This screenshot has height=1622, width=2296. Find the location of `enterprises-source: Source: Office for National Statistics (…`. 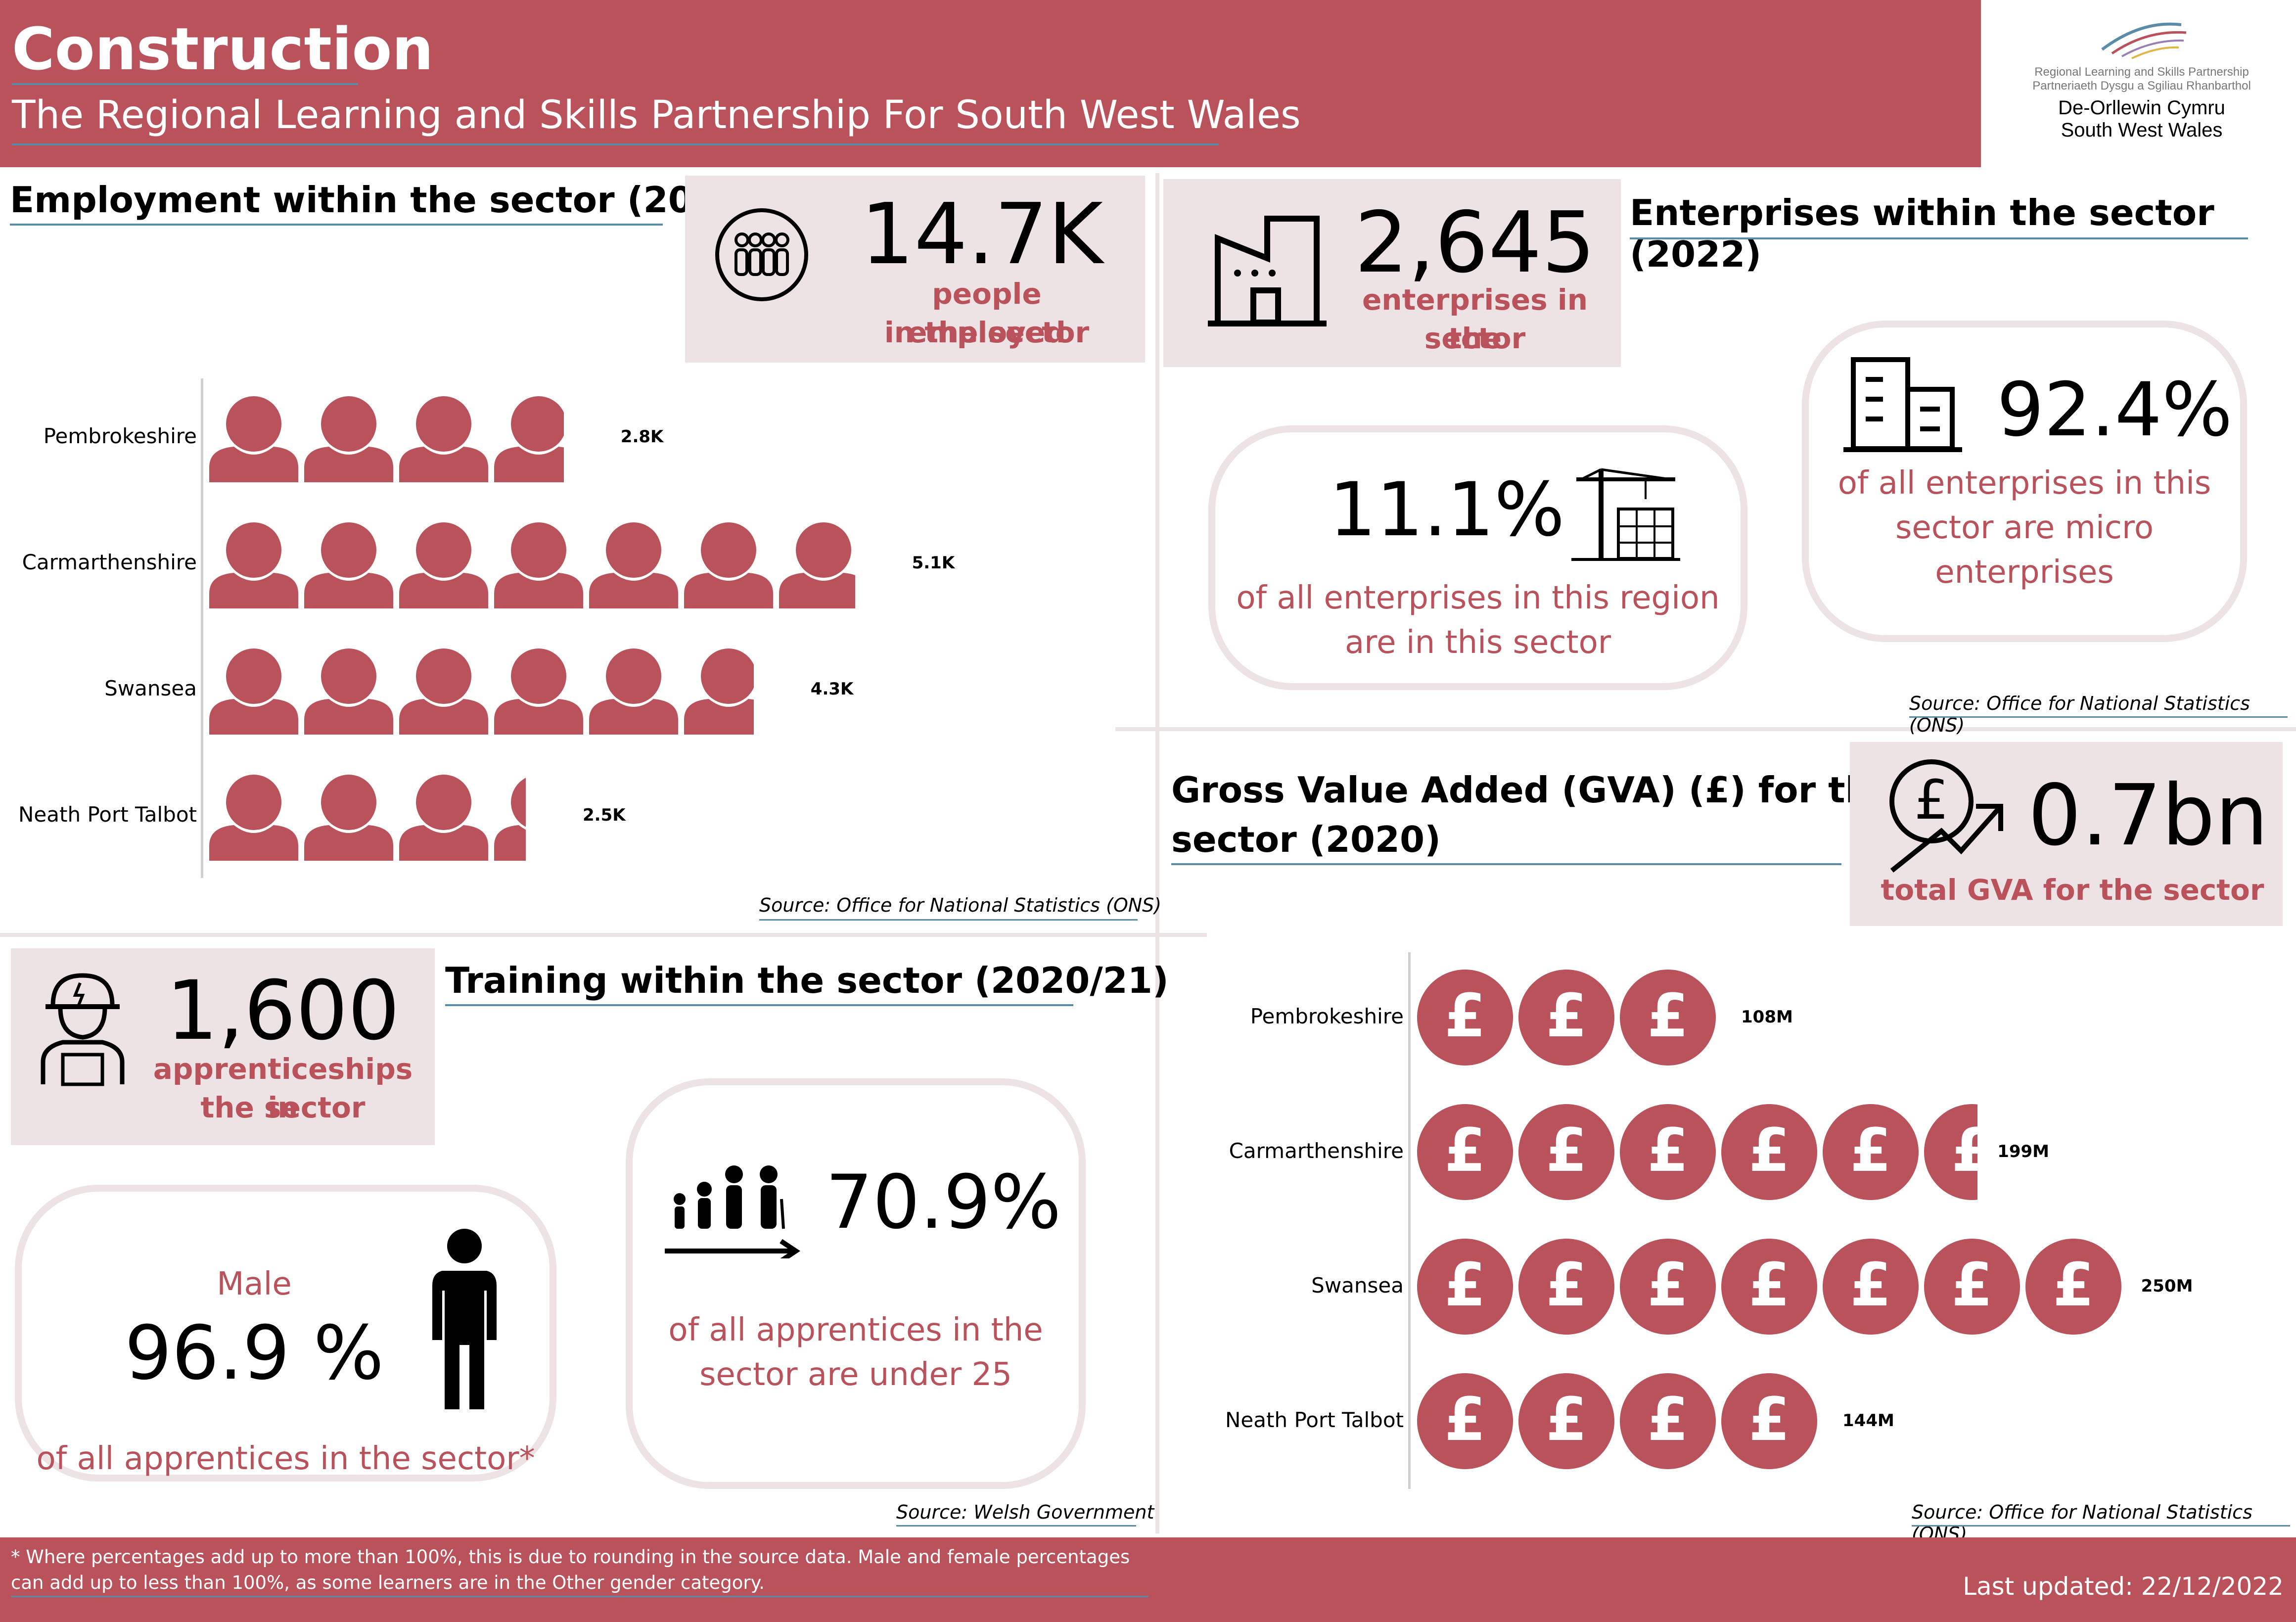

enterprises-source: Source: Office for National Statistics (… is located at coordinates (2080, 714).